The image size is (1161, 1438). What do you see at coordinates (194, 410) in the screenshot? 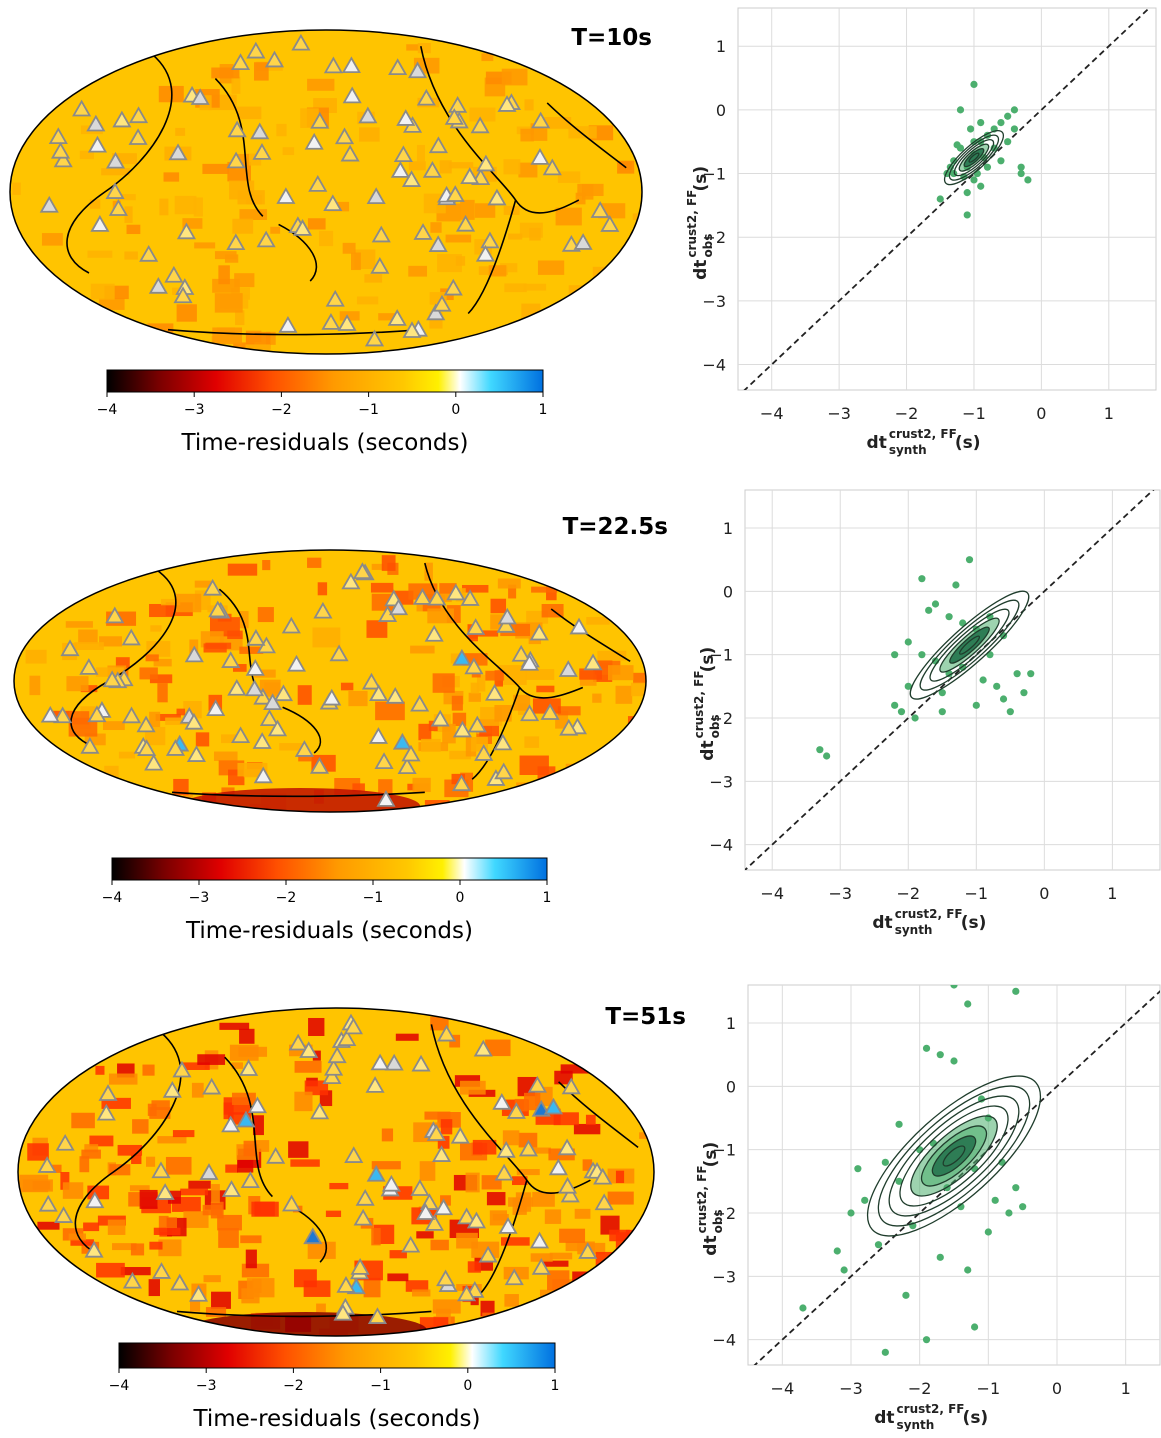
I see `colorbar-tick-label: −3` at bounding box center [194, 410].